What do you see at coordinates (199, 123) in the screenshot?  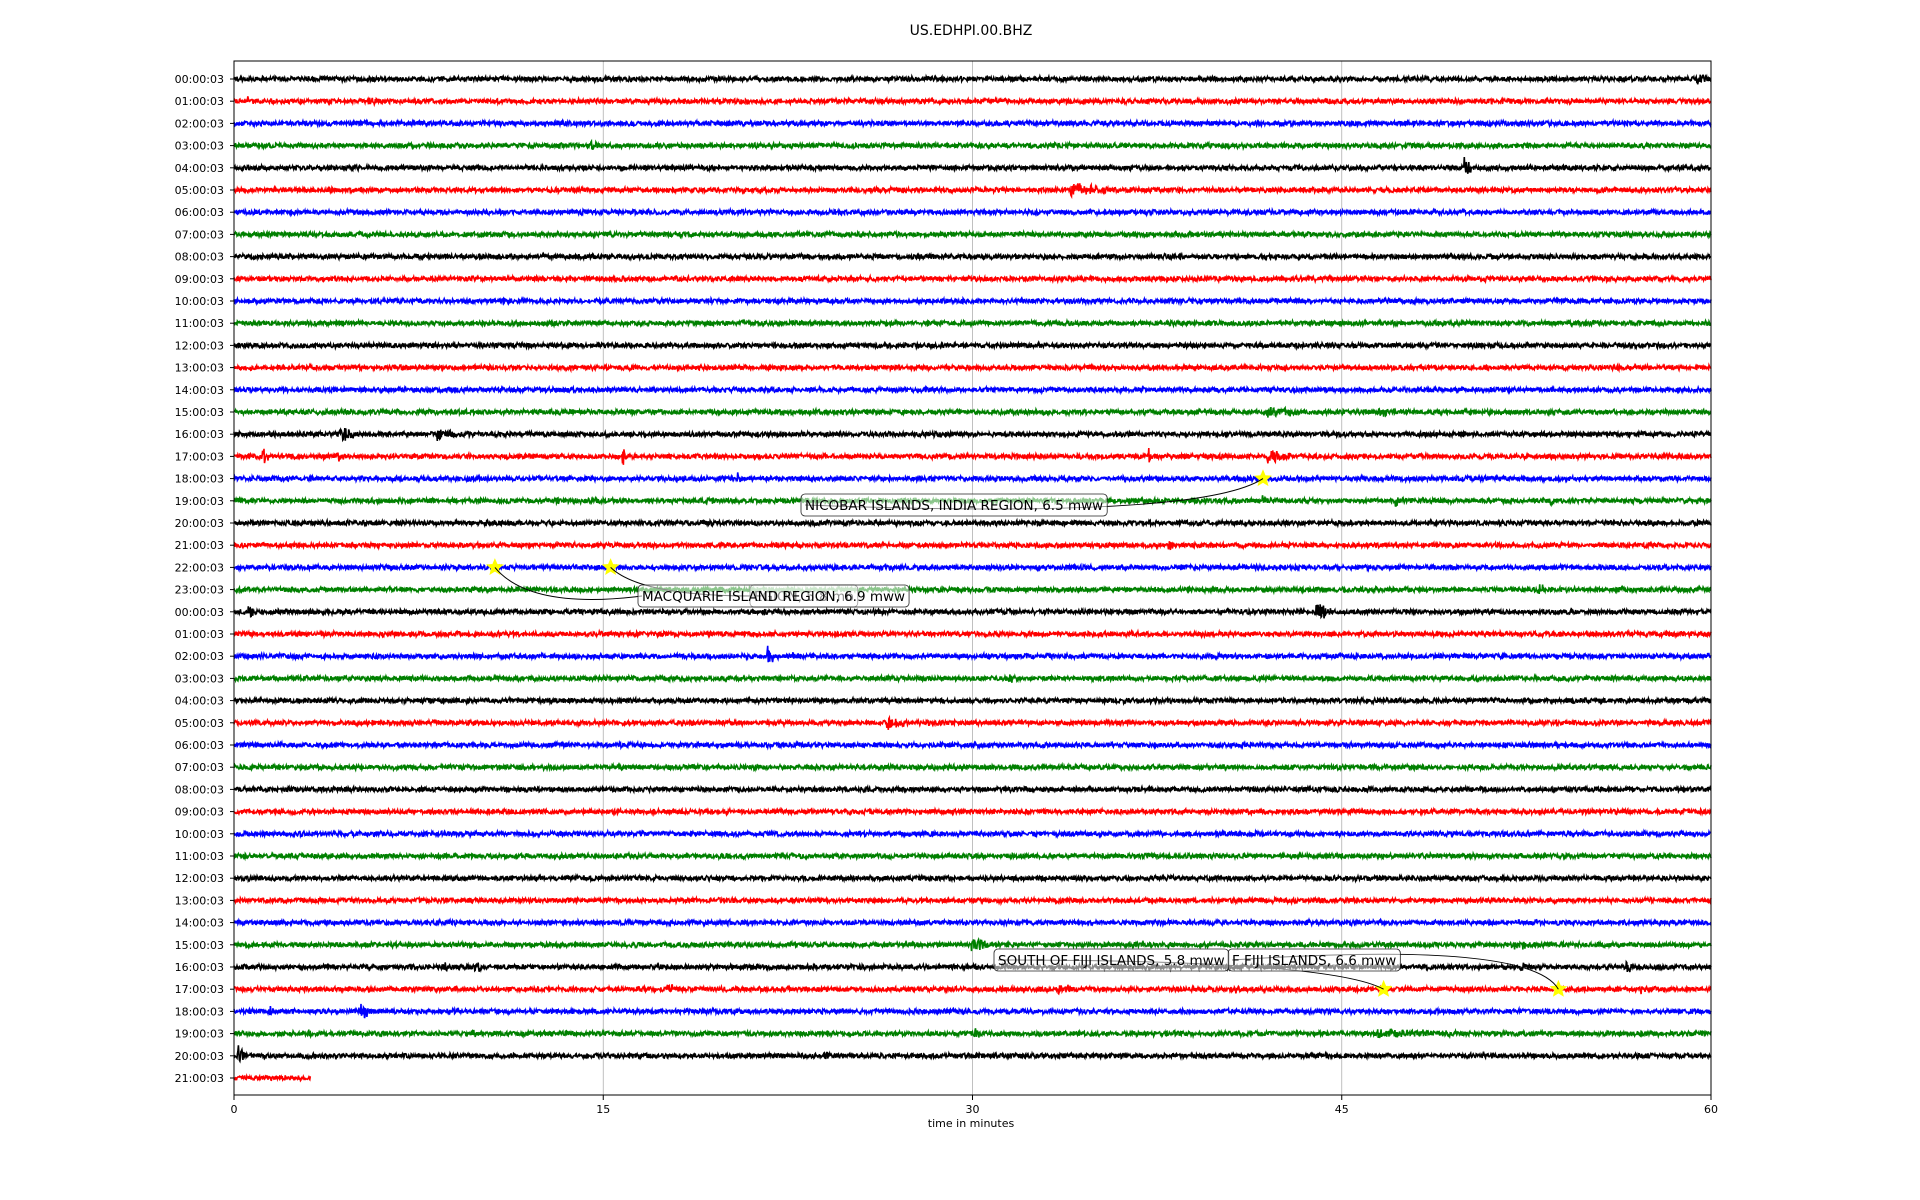 I see `row-time-label: 02:00:03` at bounding box center [199, 123].